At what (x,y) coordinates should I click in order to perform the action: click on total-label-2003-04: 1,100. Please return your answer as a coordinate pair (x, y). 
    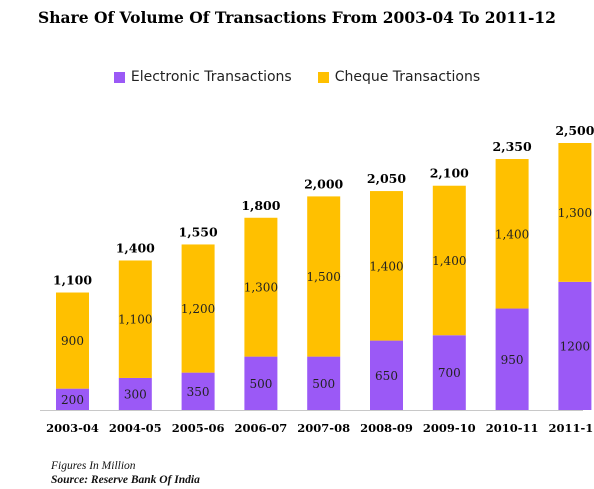
    Looking at the image, I should click on (72, 280).